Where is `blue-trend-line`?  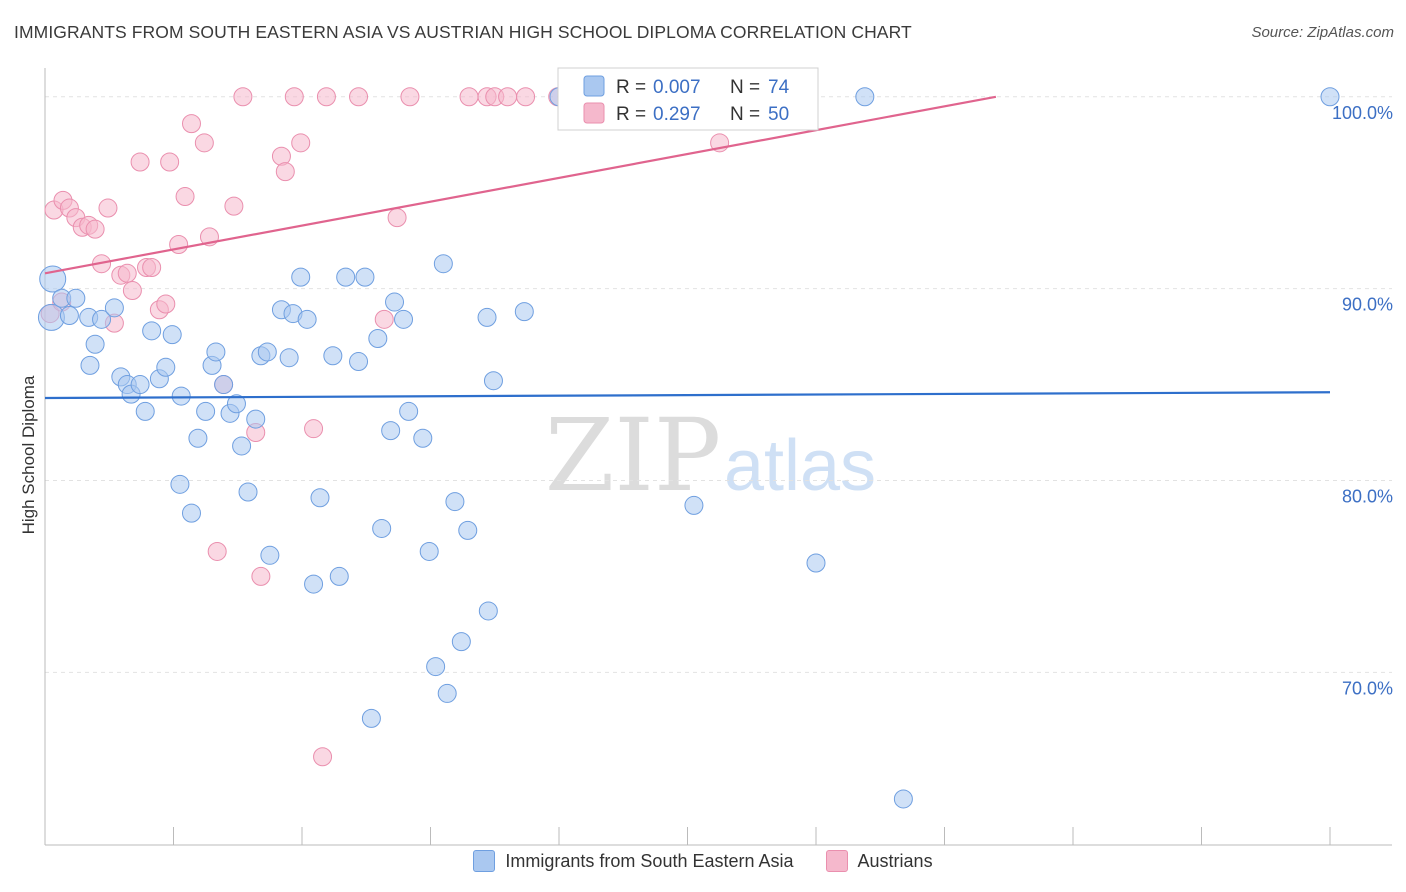 blue-trend-line is located at coordinates (687, 395).